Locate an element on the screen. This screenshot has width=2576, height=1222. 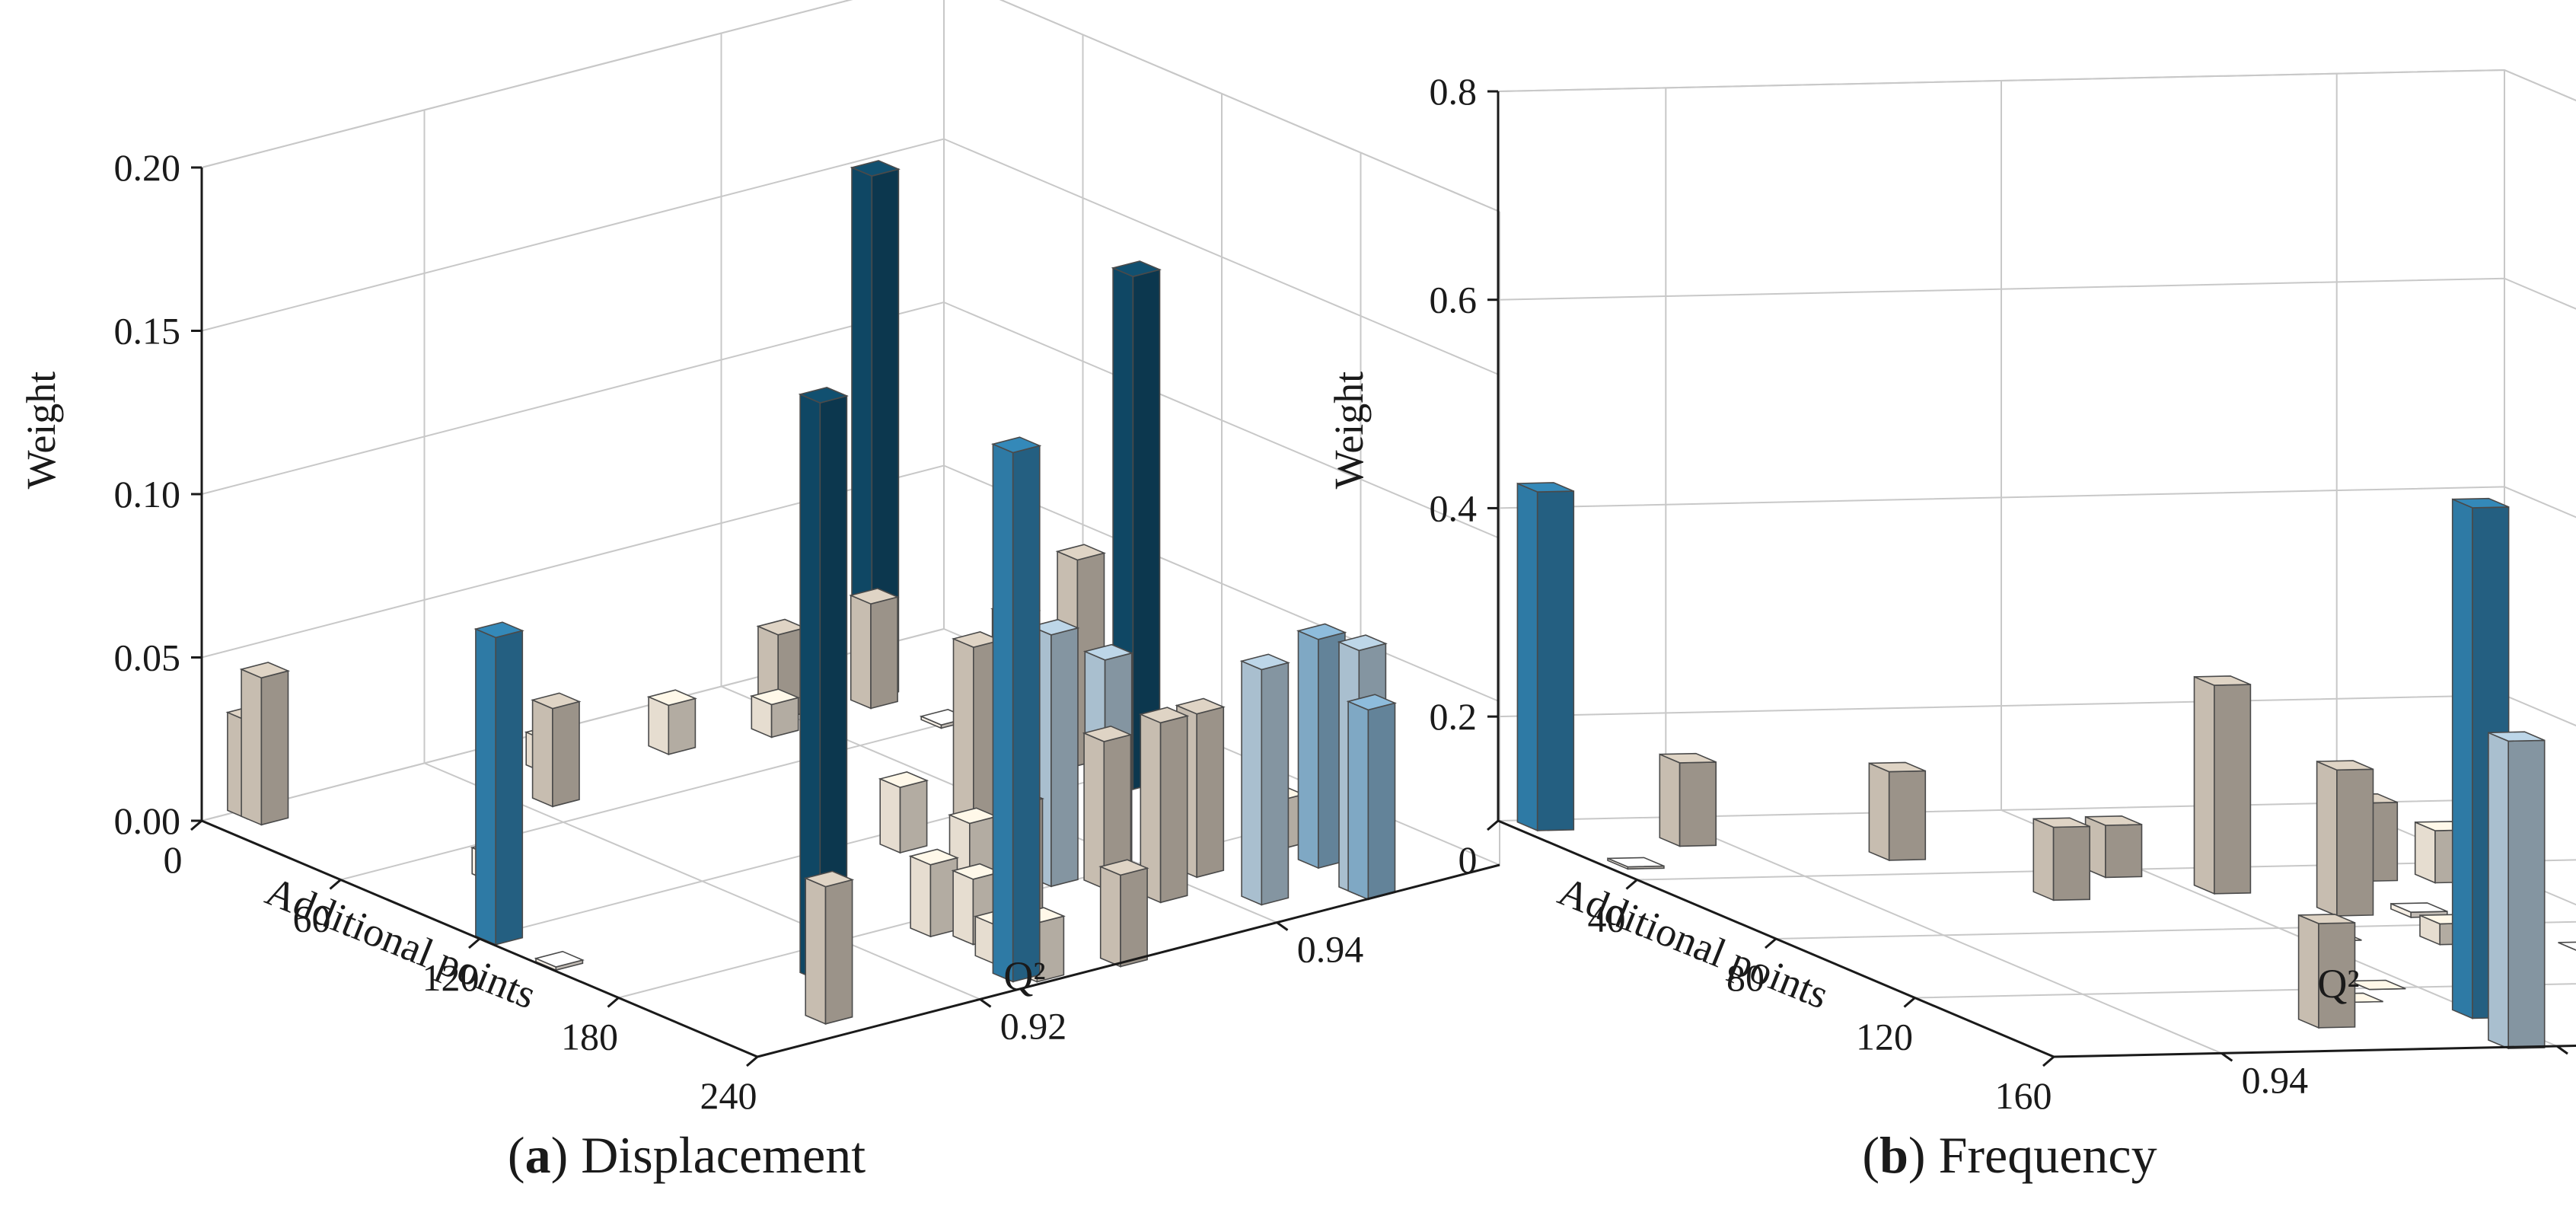
z-tick-label: 0.8 is located at coordinates (1454, 91).